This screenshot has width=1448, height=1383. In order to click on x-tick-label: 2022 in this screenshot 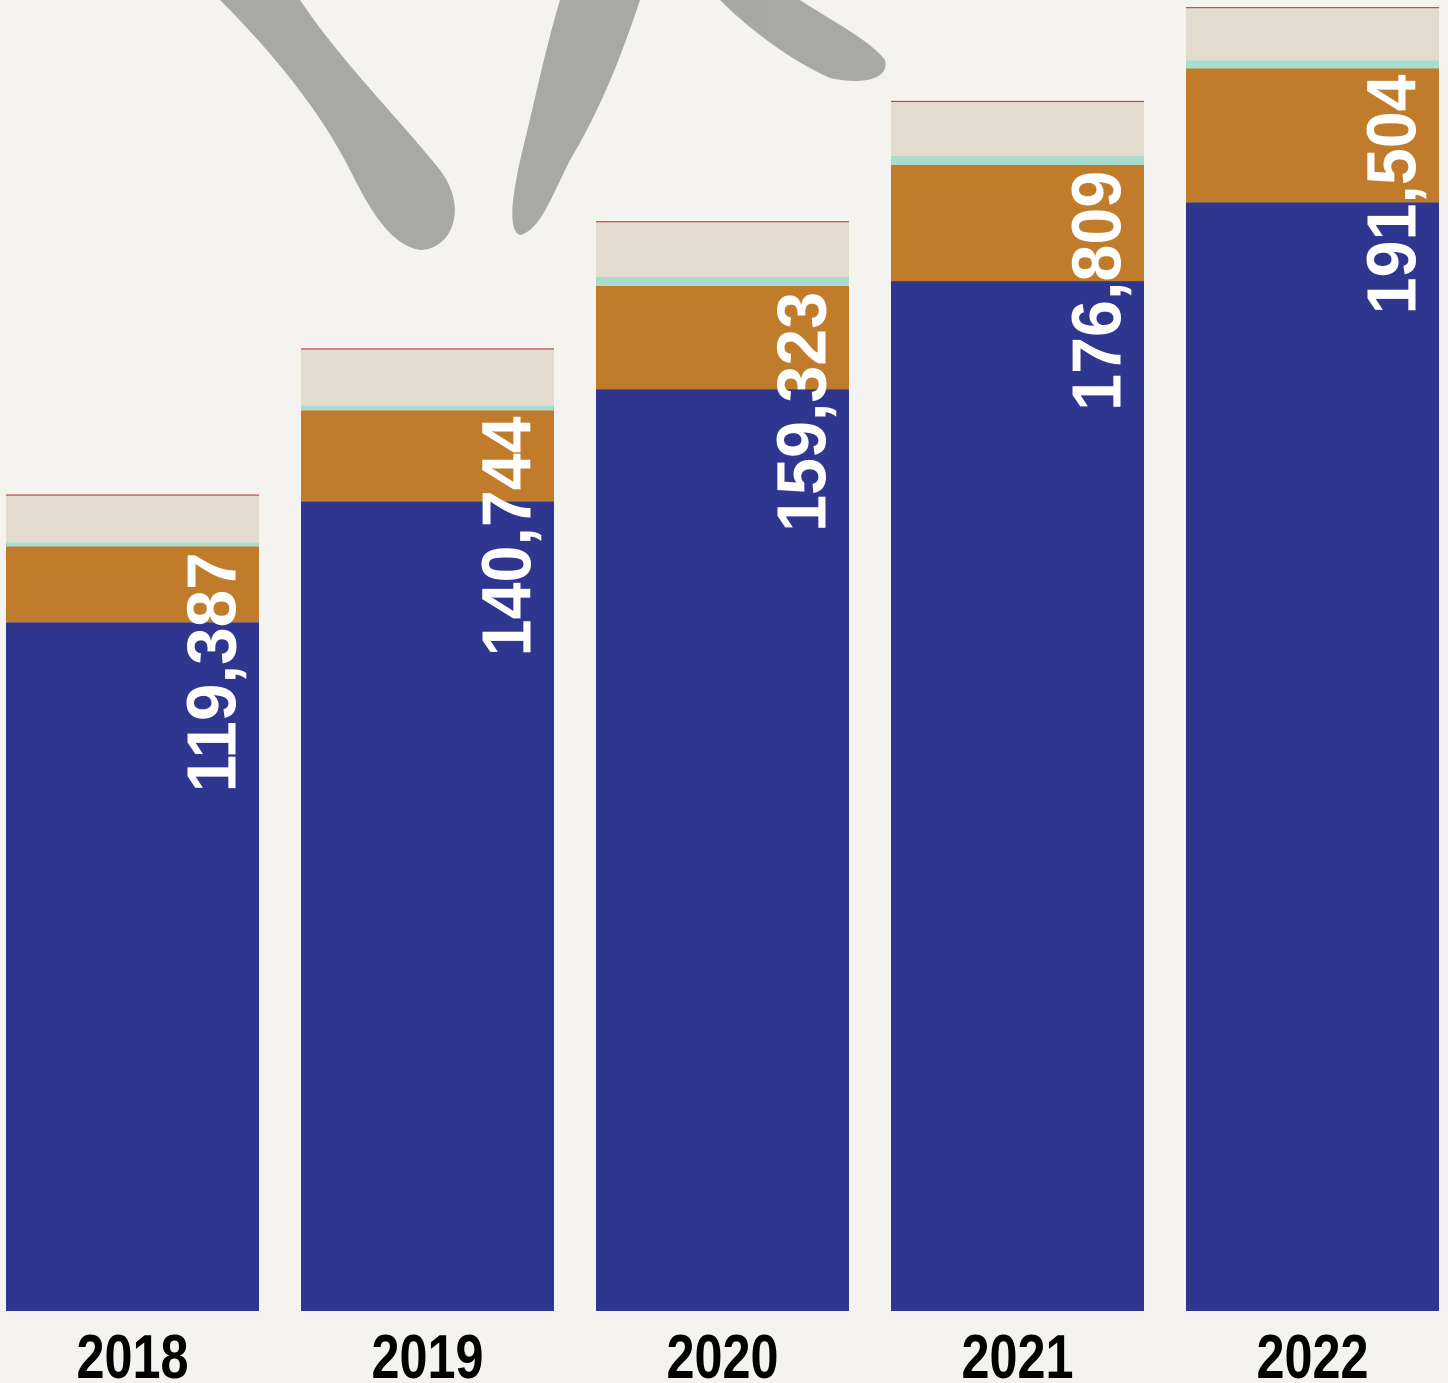, I will do `click(1313, 1353)`.